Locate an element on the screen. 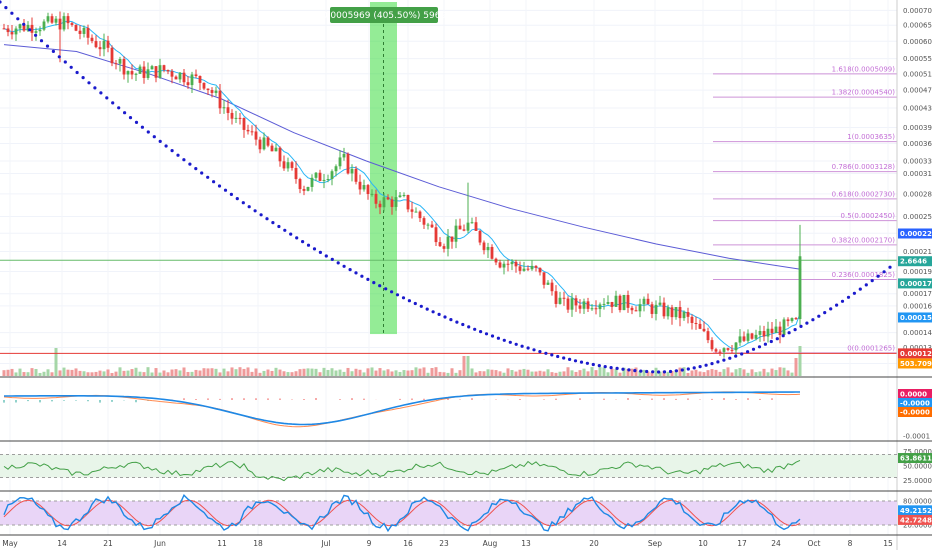  price-badge-label: 0.0001262 is located at coordinates (916, 354).